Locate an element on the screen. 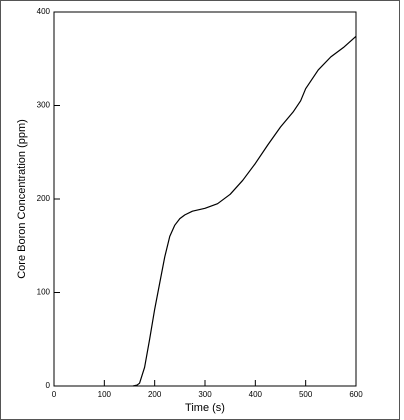 The height and width of the screenshot is (420, 404). x-tick-label: 0 is located at coordinates (54, 394).